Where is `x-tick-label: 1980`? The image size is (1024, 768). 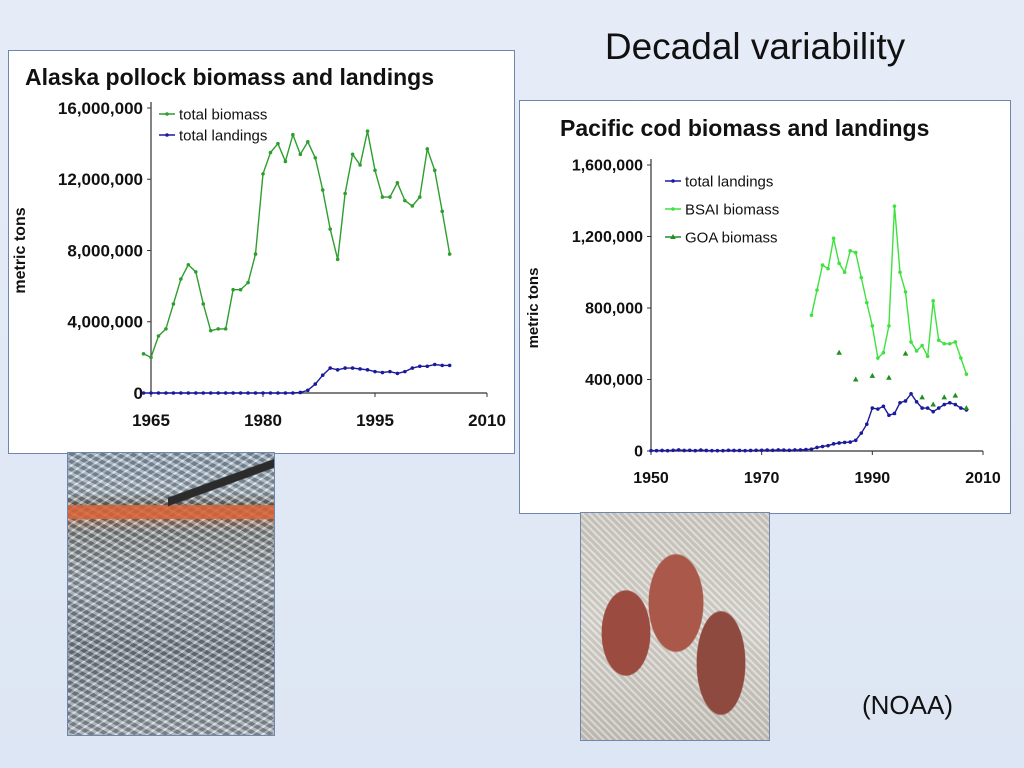
x-tick-label: 1980 is located at coordinates (263, 420).